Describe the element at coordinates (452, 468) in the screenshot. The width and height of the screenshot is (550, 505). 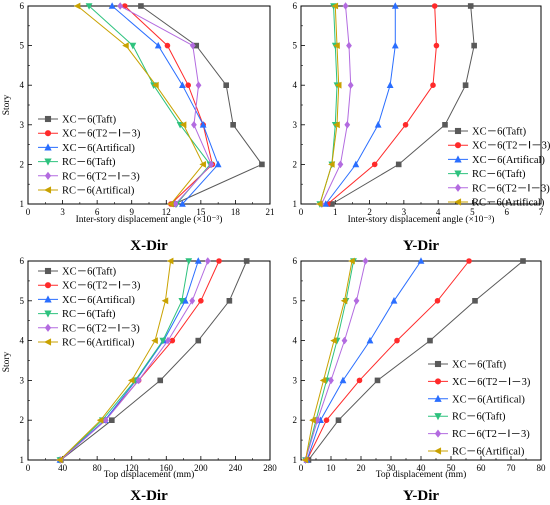
I see `x-tick-label: 50` at that location.